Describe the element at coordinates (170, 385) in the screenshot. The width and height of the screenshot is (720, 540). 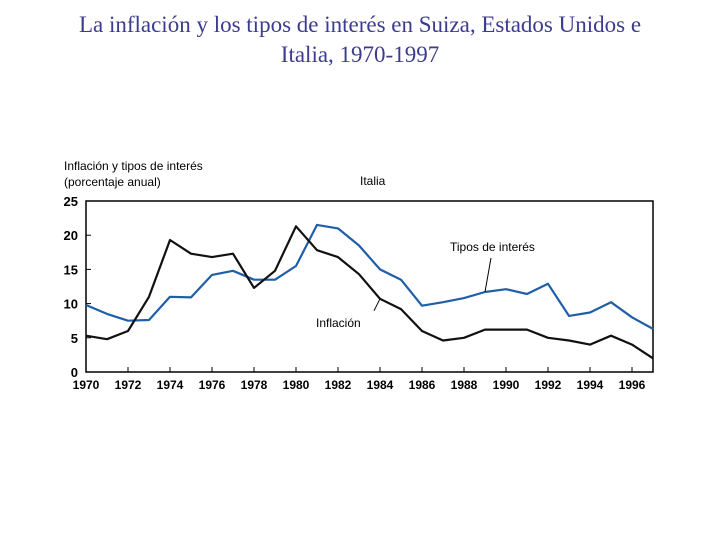
I see `x-tick-label: 1974` at that location.